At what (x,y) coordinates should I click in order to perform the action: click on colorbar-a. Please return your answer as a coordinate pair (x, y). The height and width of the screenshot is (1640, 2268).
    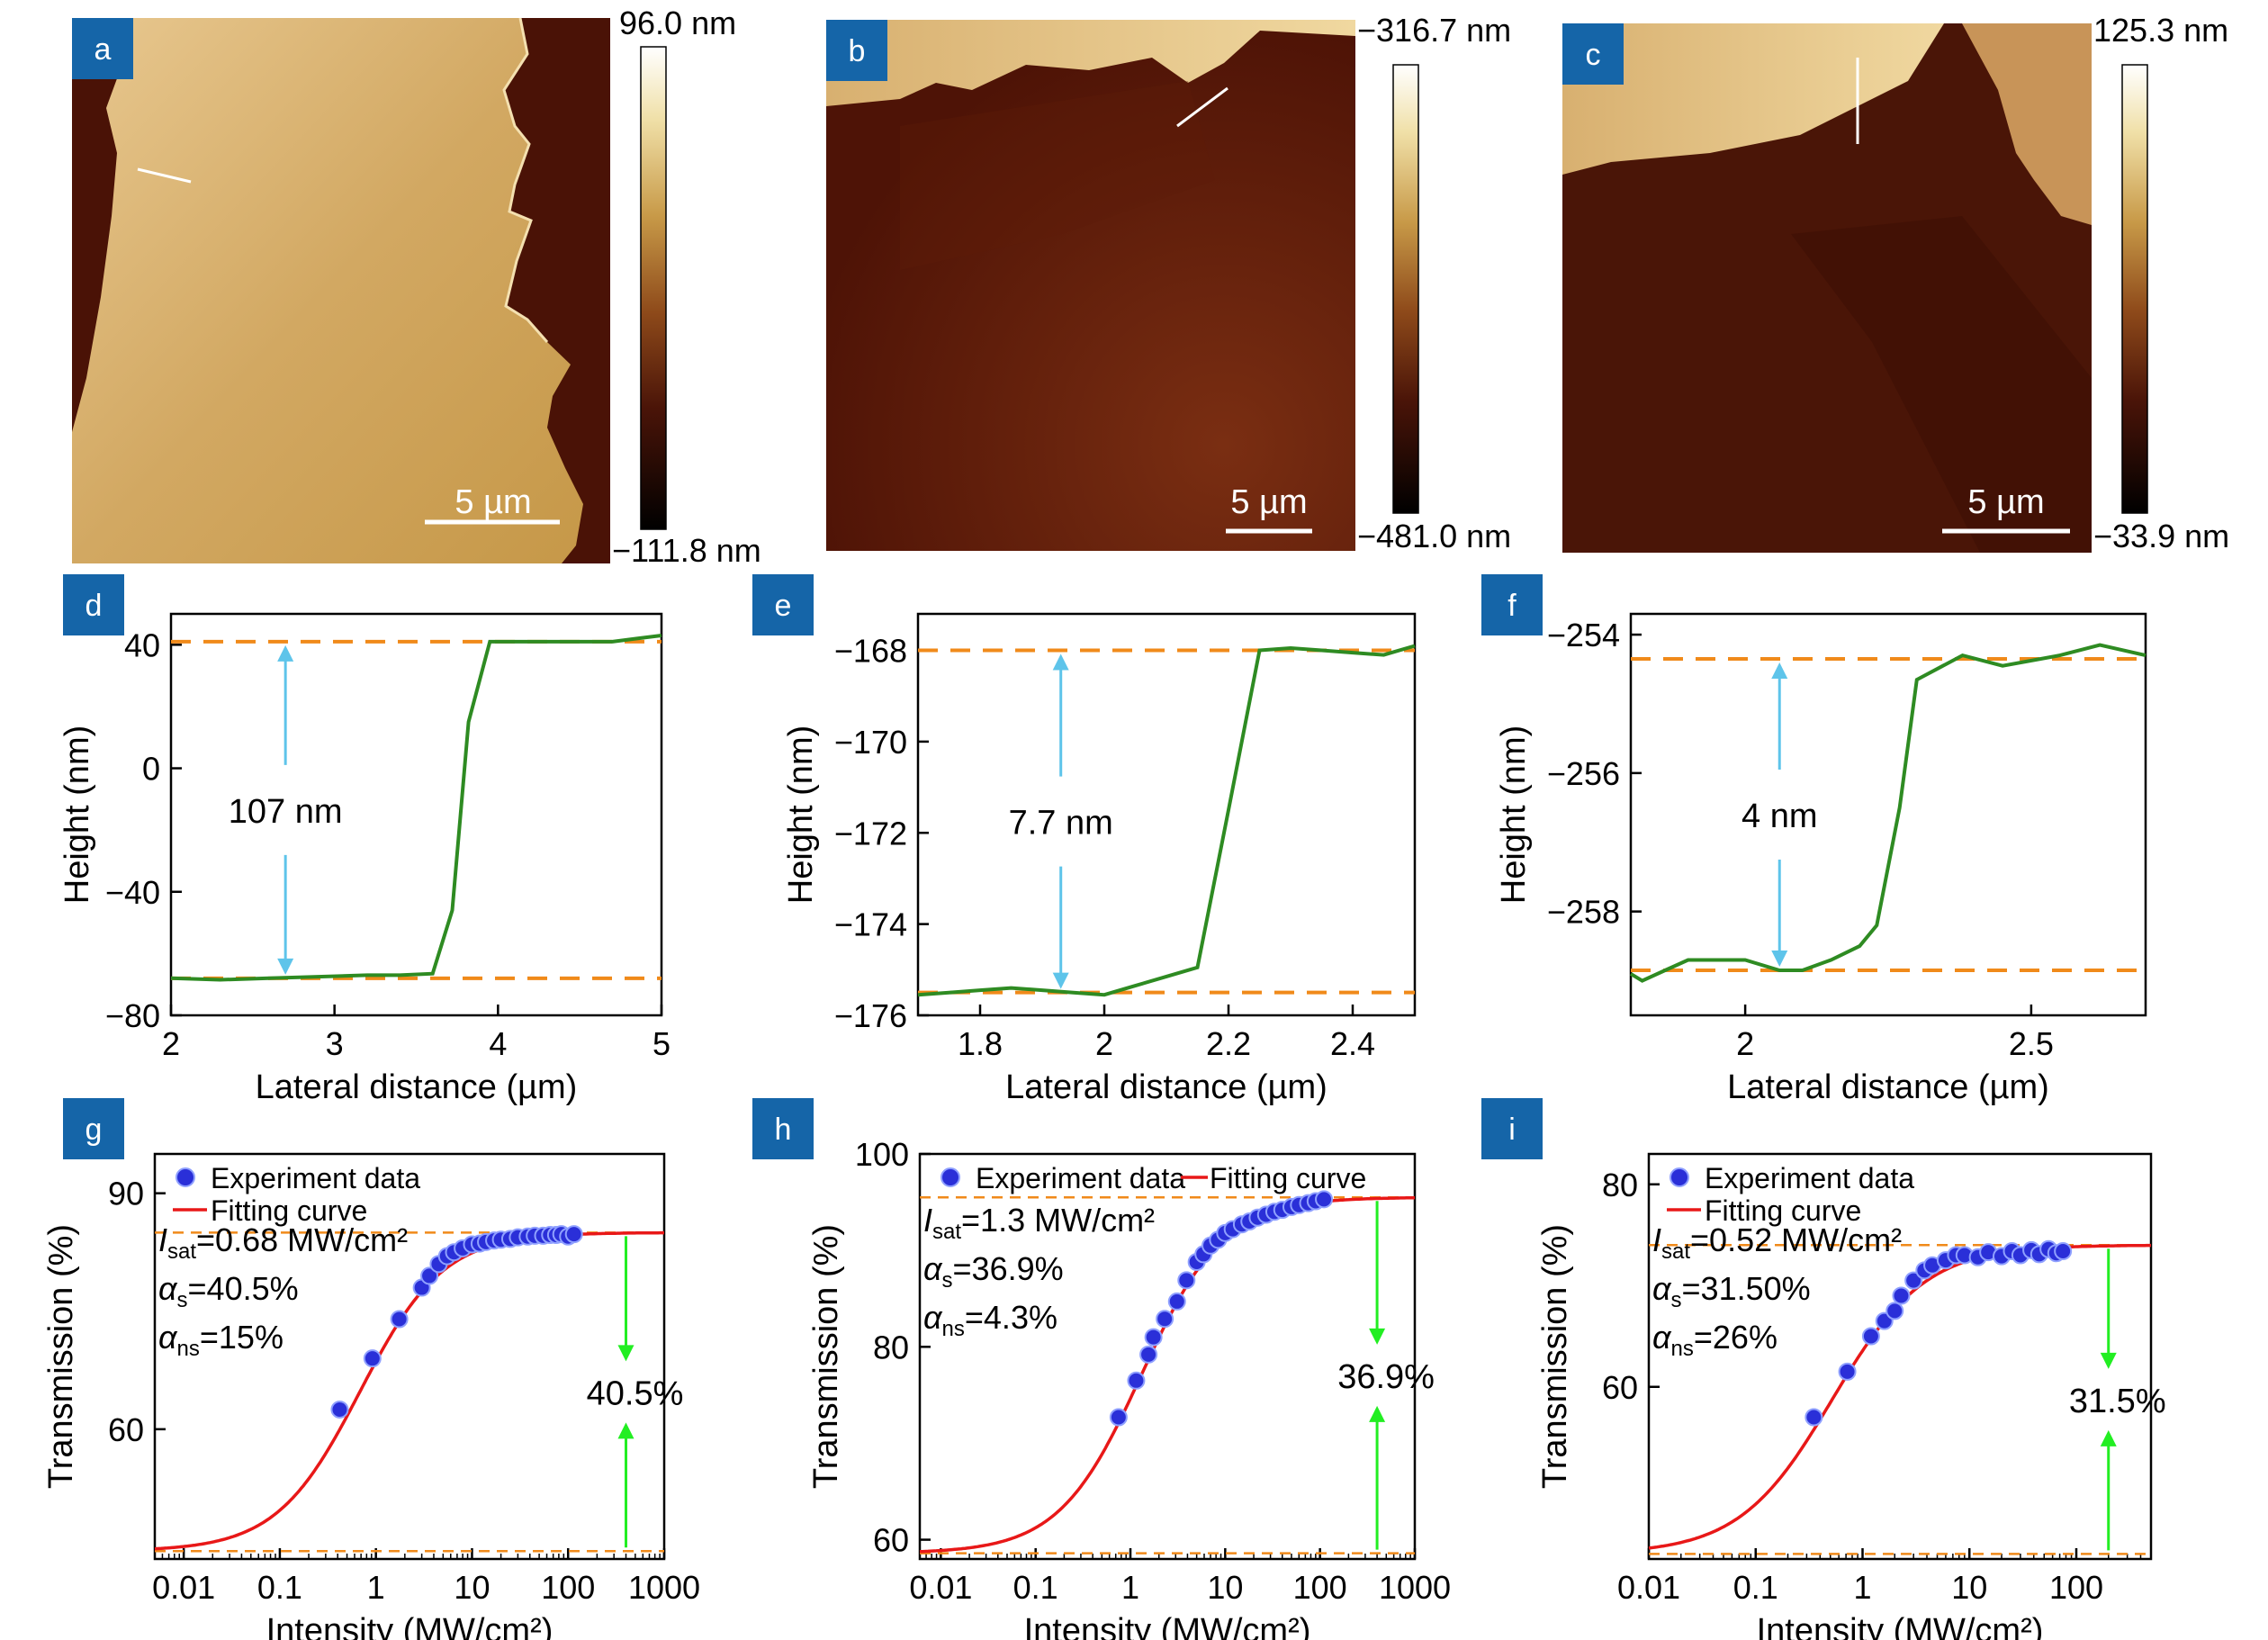
    Looking at the image, I should click on (654, 288).